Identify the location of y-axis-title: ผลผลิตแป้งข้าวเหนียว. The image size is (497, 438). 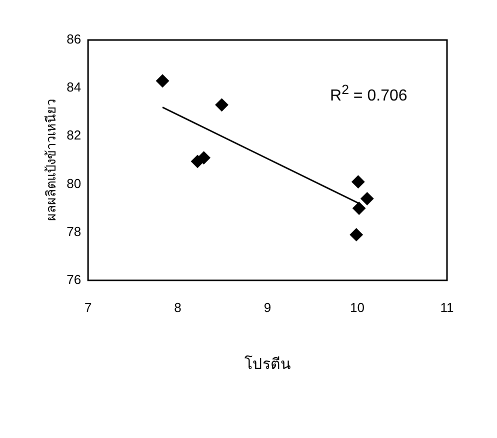
(50, 160).